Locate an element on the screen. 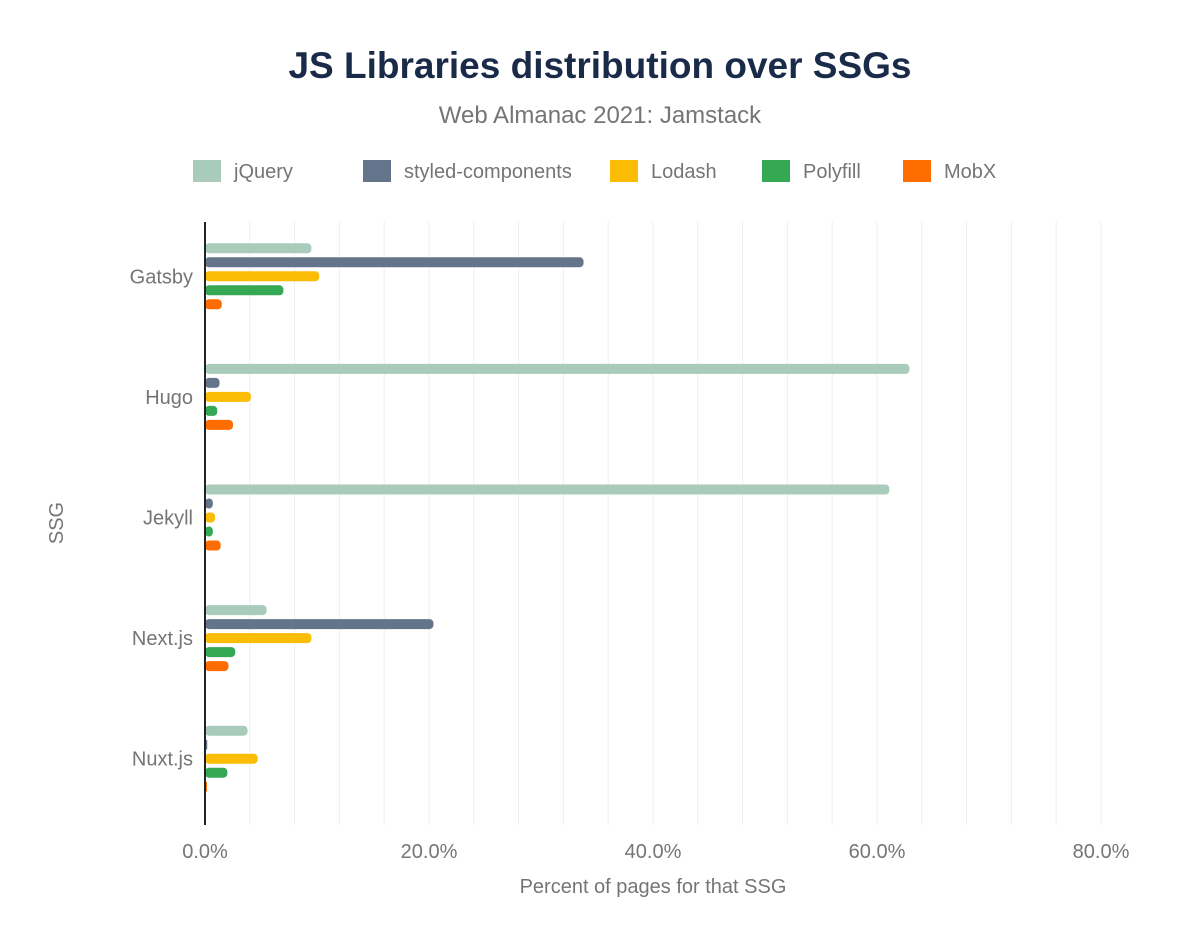 This screenshot has width=1200, height=927. legend-label: MobX is located at coordinates (970, 172).